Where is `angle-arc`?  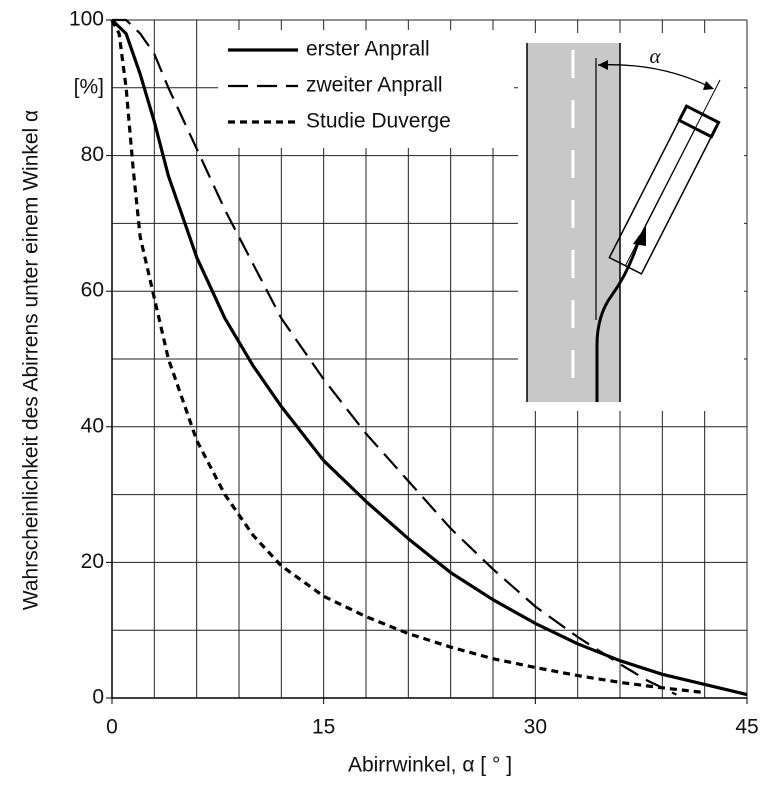 angle-arc is located at coordinates (655, 76).